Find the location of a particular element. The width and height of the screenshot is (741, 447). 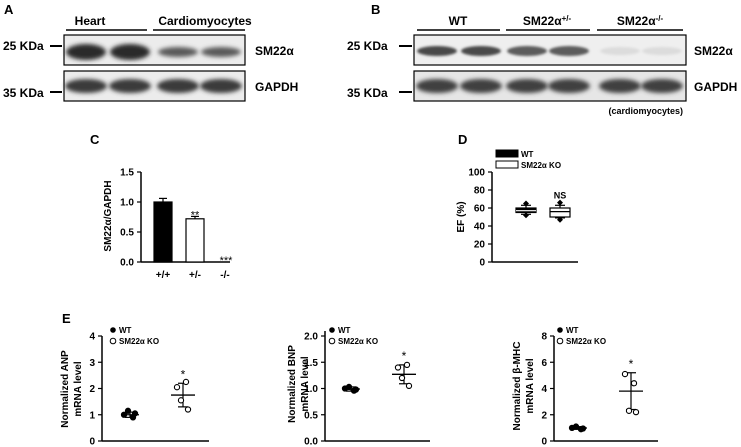

mhc-y-tick-label: 6 is located at coordinates (544, 363).